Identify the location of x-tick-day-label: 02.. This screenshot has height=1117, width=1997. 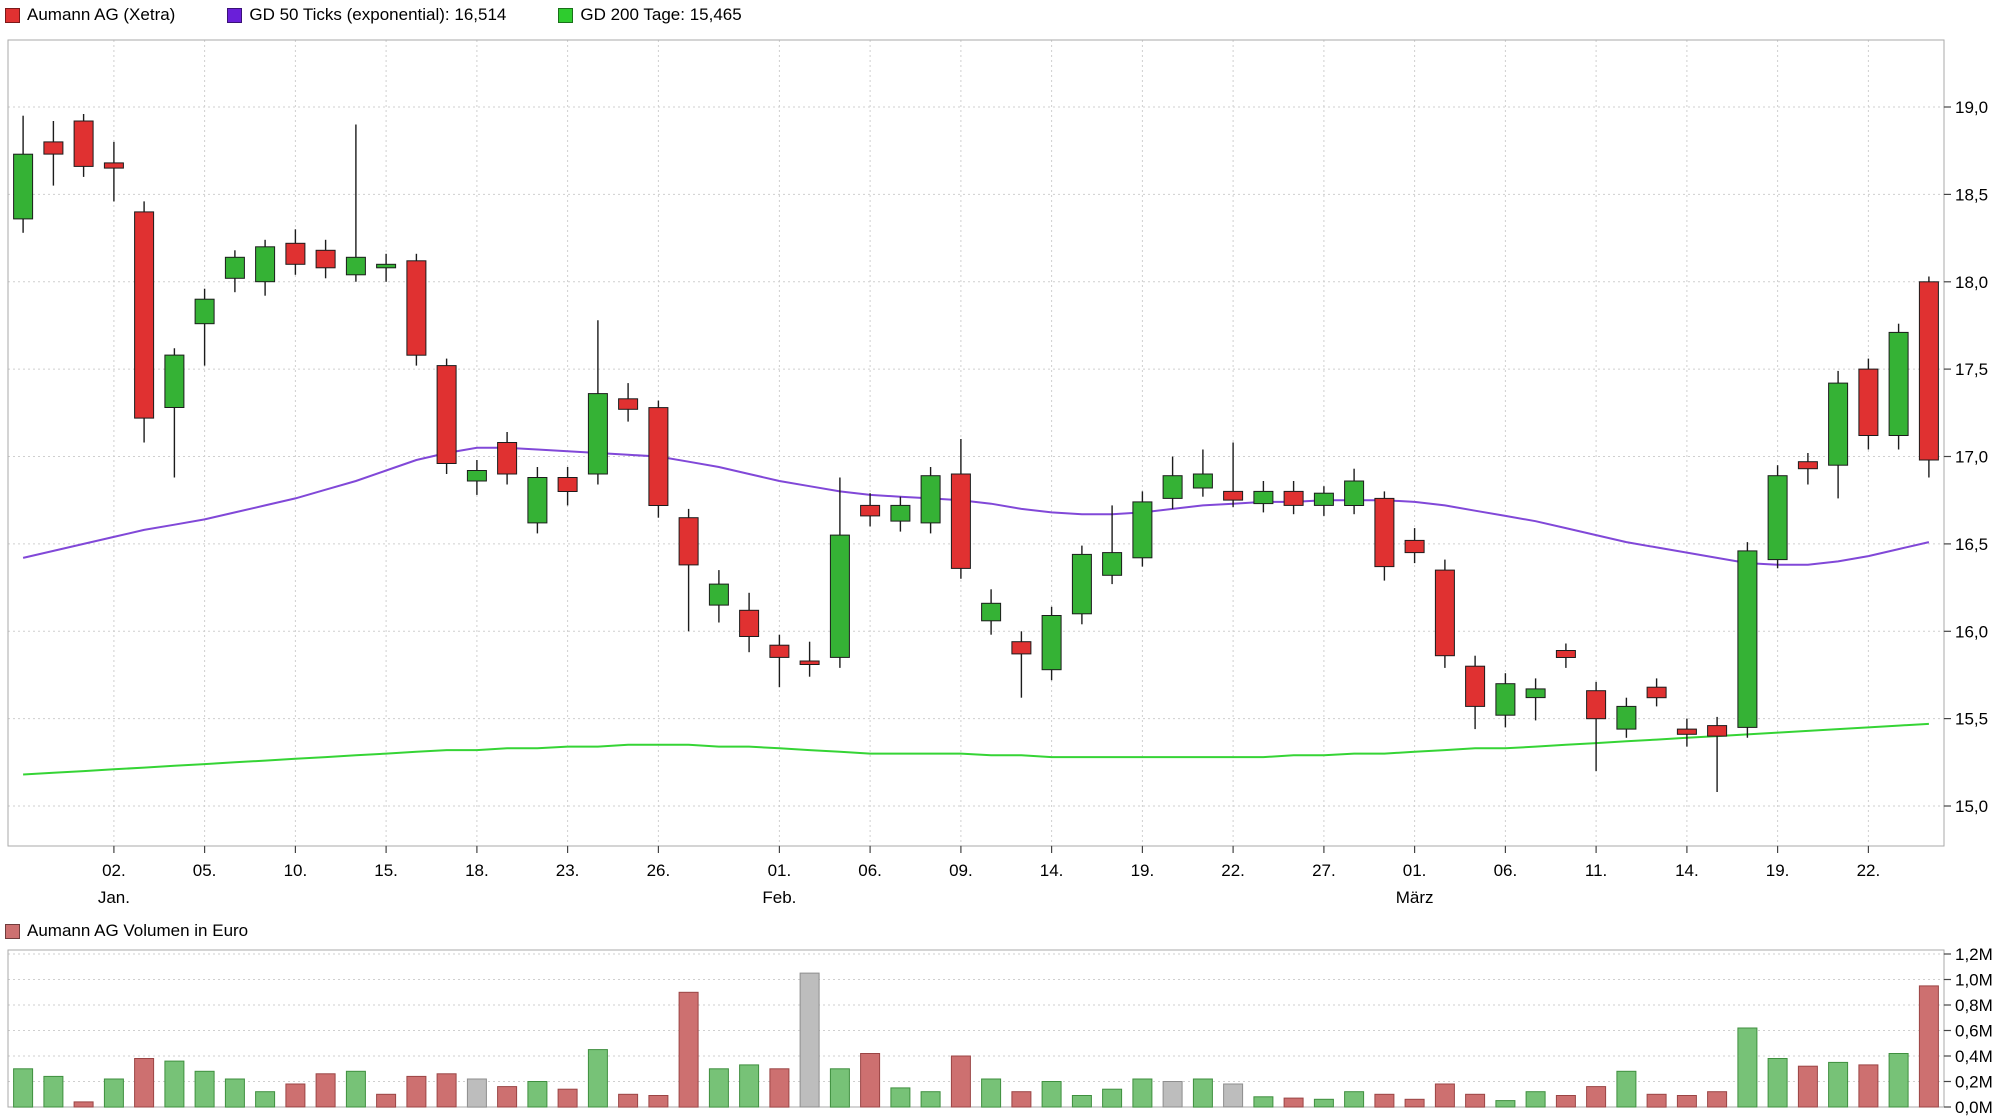
(114, 870).